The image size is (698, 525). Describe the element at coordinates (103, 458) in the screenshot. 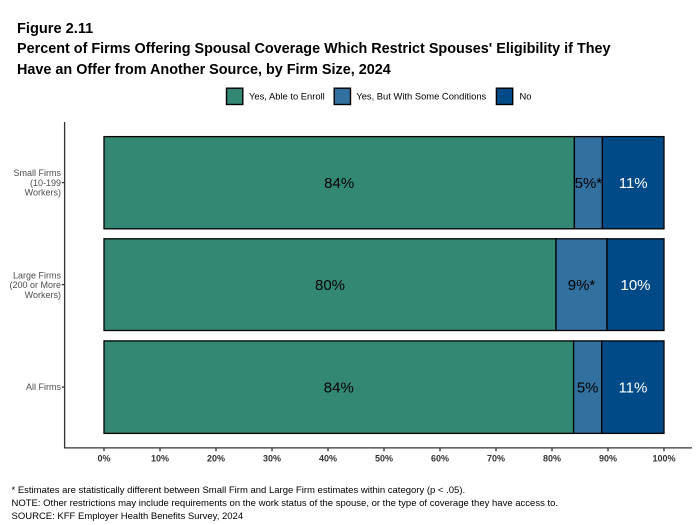

I see `svg-text: 0%` at that location.